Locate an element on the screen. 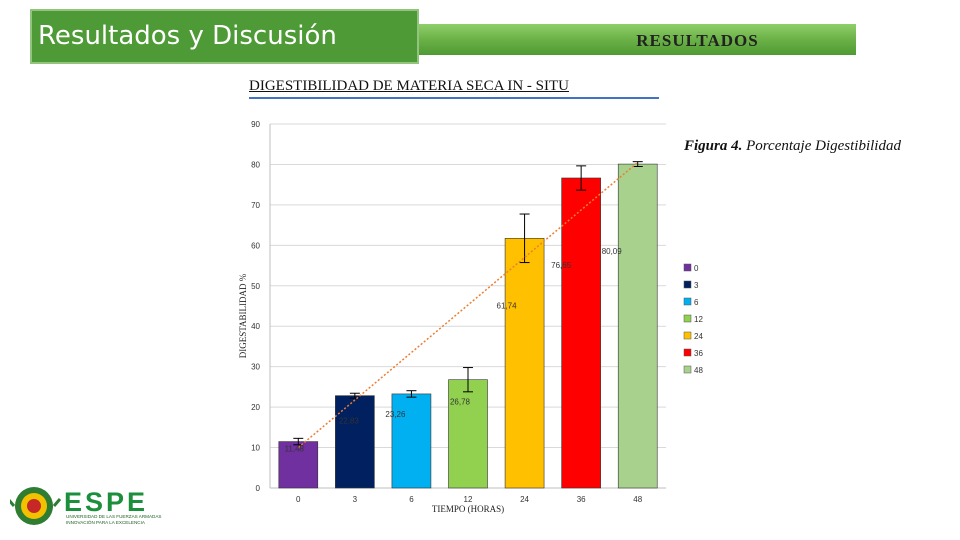 The height and width of the screenshot is (540, 960). data-label: 61,74 is located at coordinates (507, 305).